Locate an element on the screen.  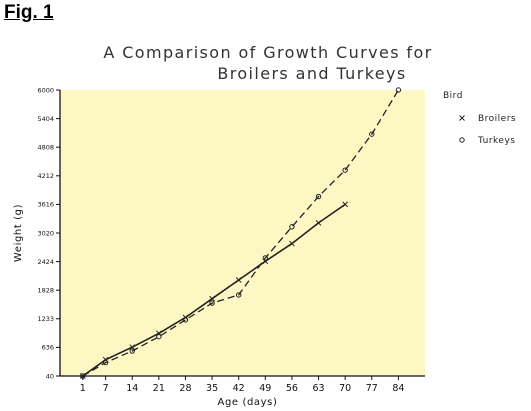
x-tick-label: 84 is located at coordinates (398, 388).